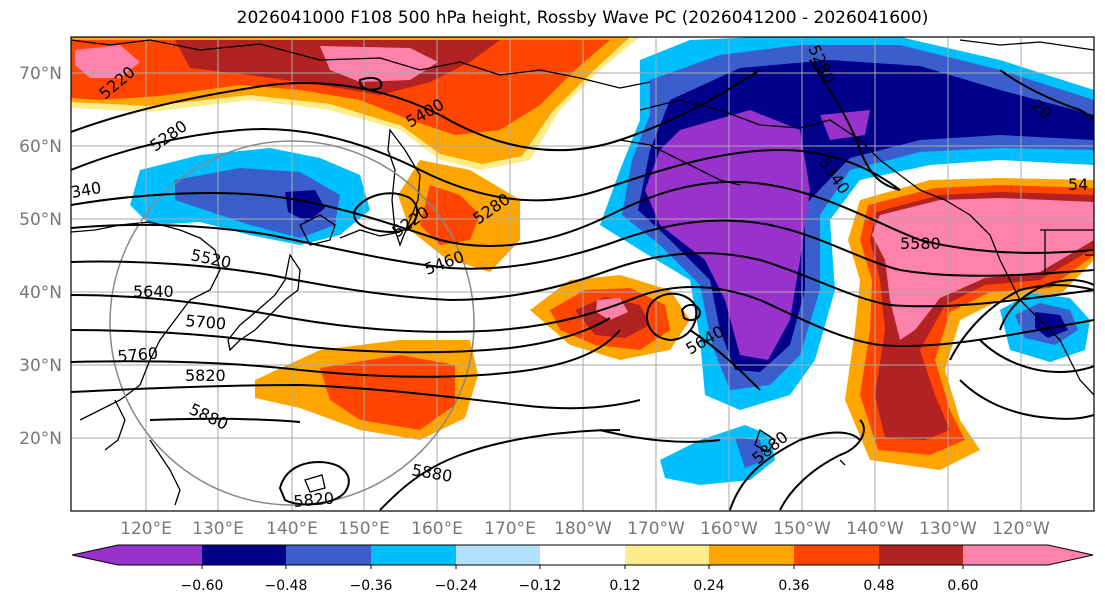 The height and width of the screenshot is (604, 1105). I want to click on lon-label: 140°E, so click(292, 529).